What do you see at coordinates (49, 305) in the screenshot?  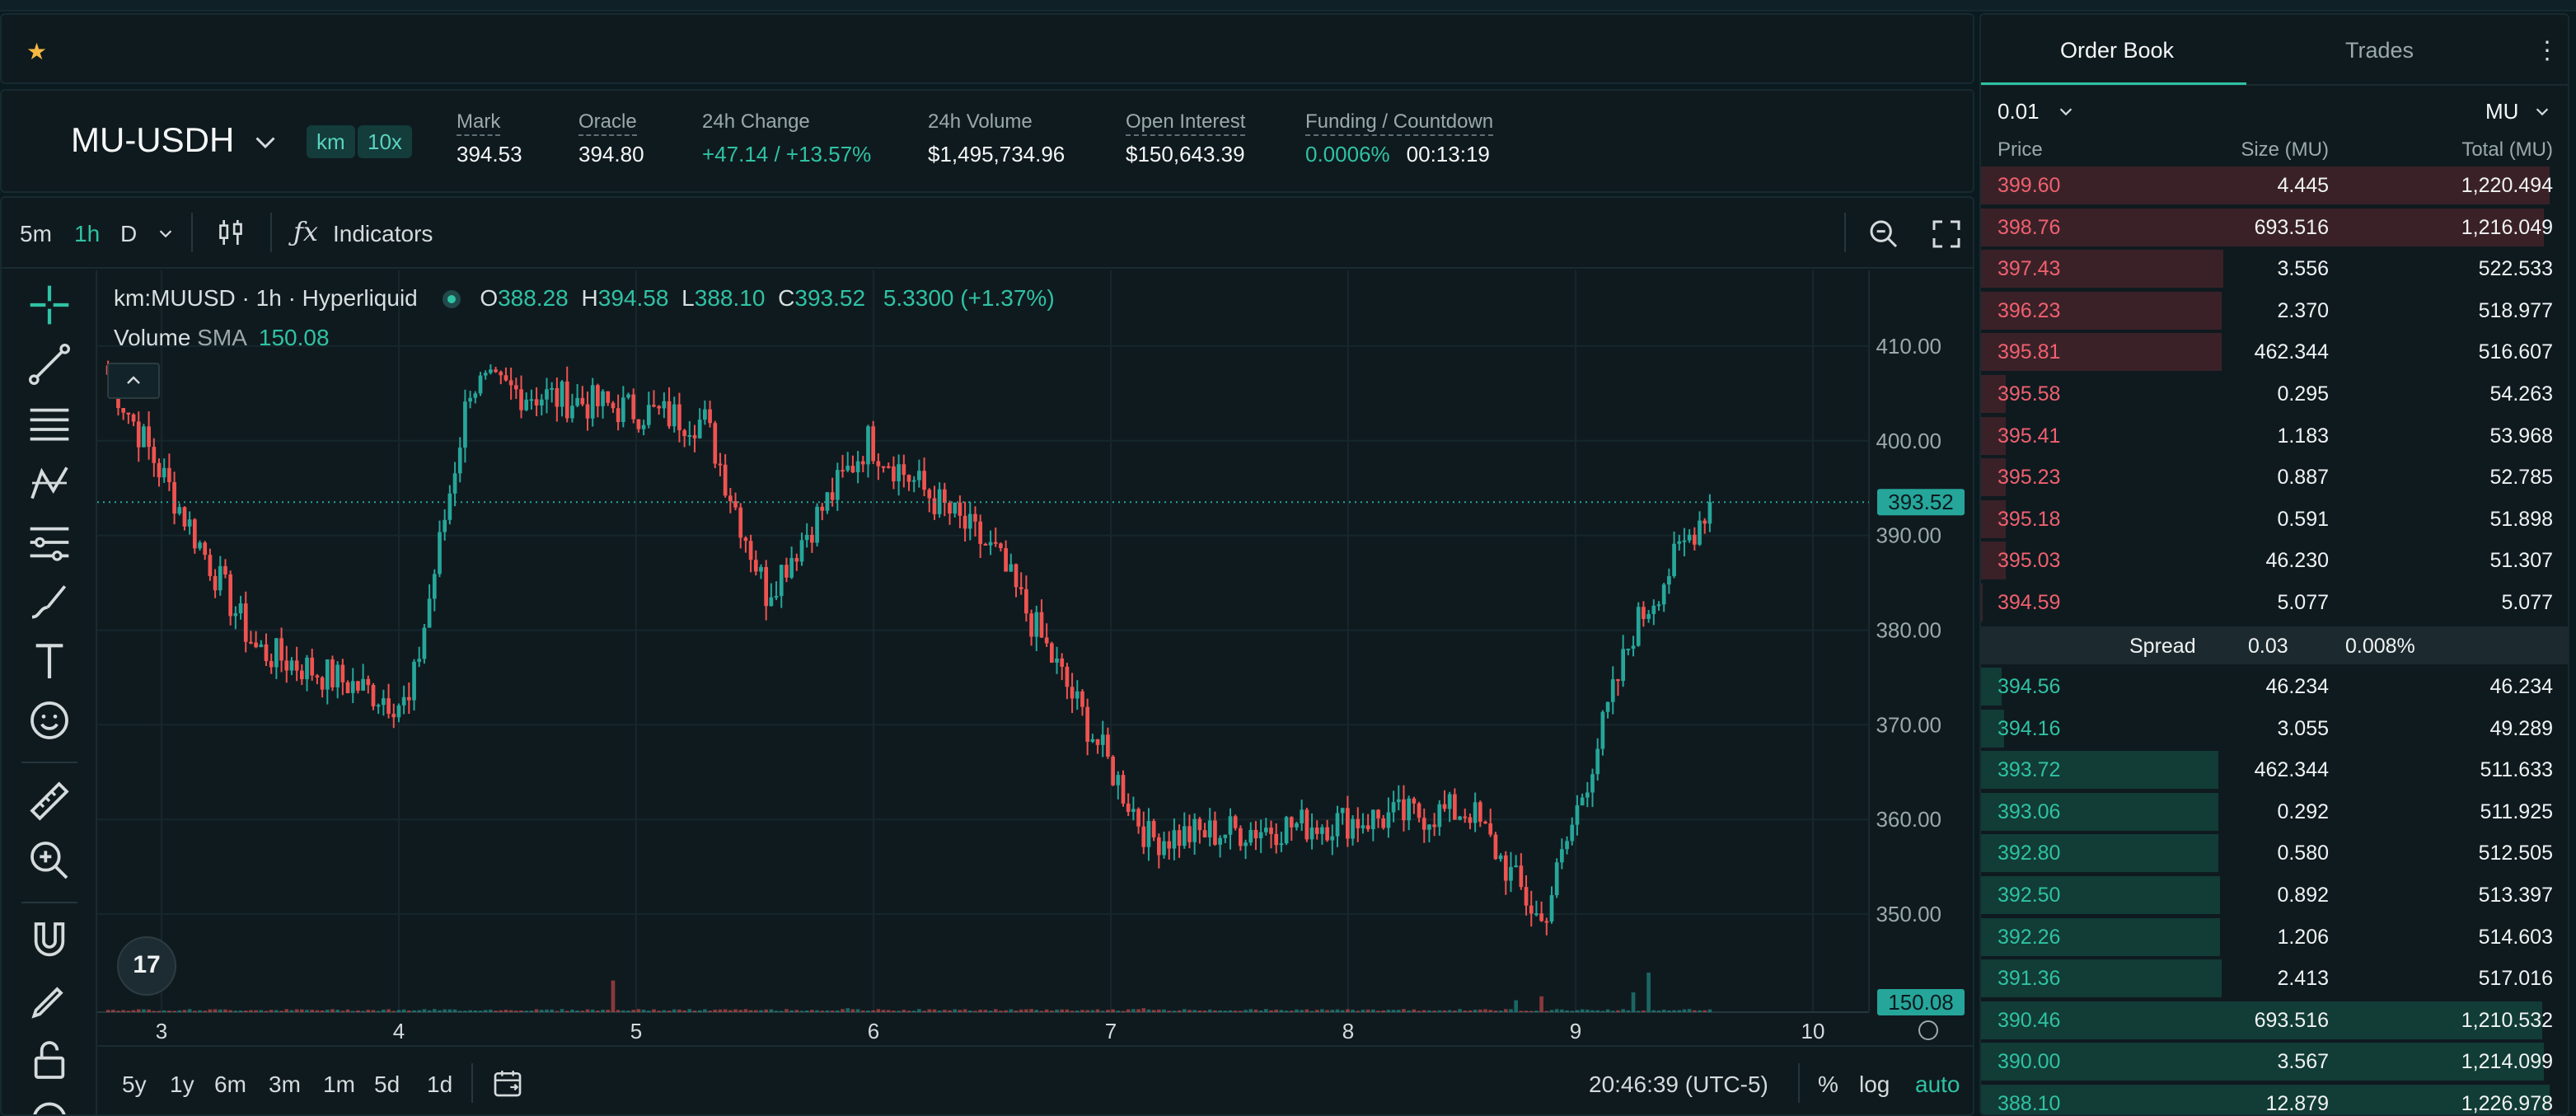 I see `crosshair-icon` at bounding box center [49, 305].